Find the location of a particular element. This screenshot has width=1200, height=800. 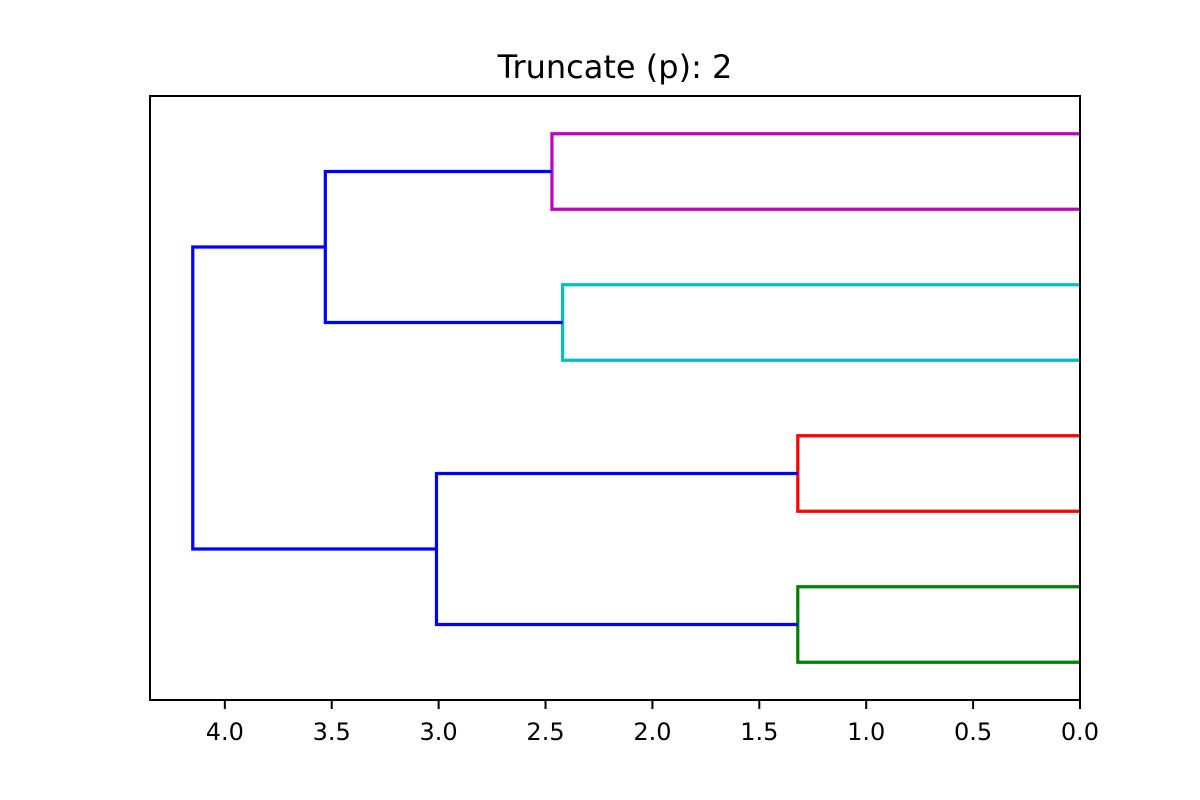

x-tick-label: 2.5 is located at coordinates (545, 732).